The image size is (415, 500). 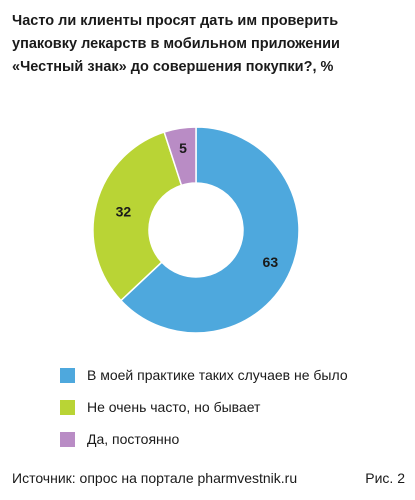 I want to click on legend-label: В моей практике таких случаев не было, so click(x=217, y=375).